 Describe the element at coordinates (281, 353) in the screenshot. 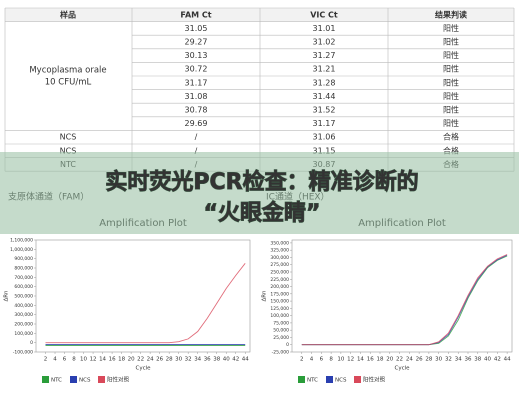

I see `y-tick-label: -25,000` at that location.